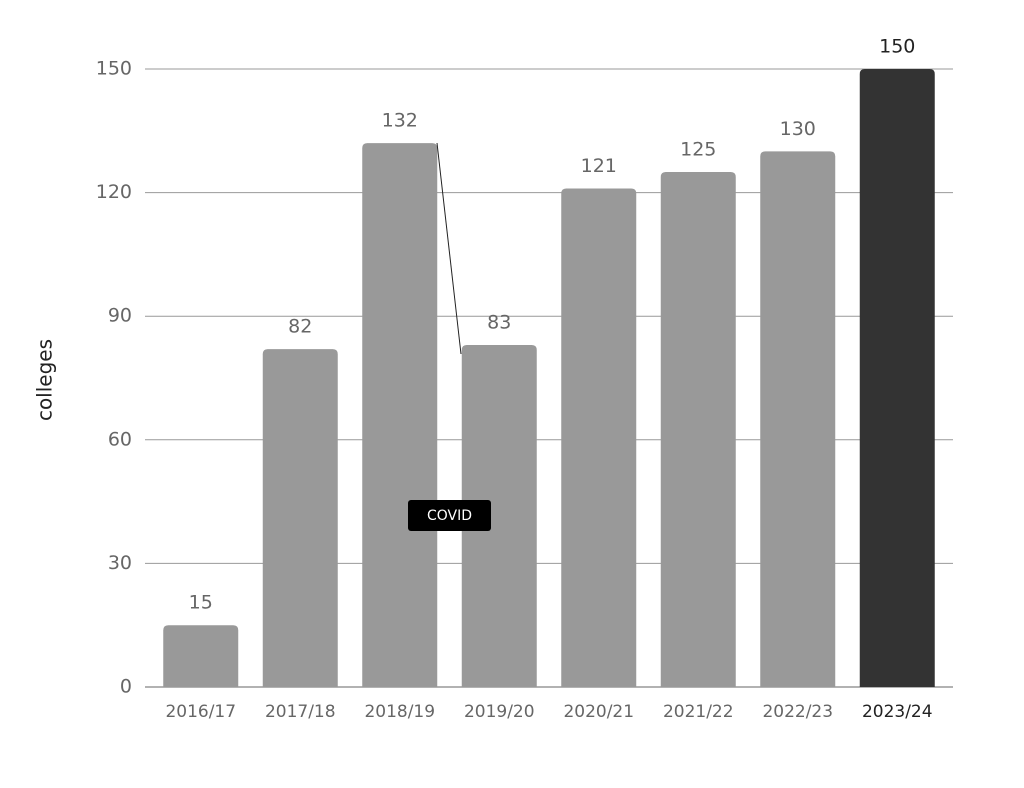  Describe the element at coordinates (114, 192) in the screenshot. I see `y-tick-label: 120` at that location.